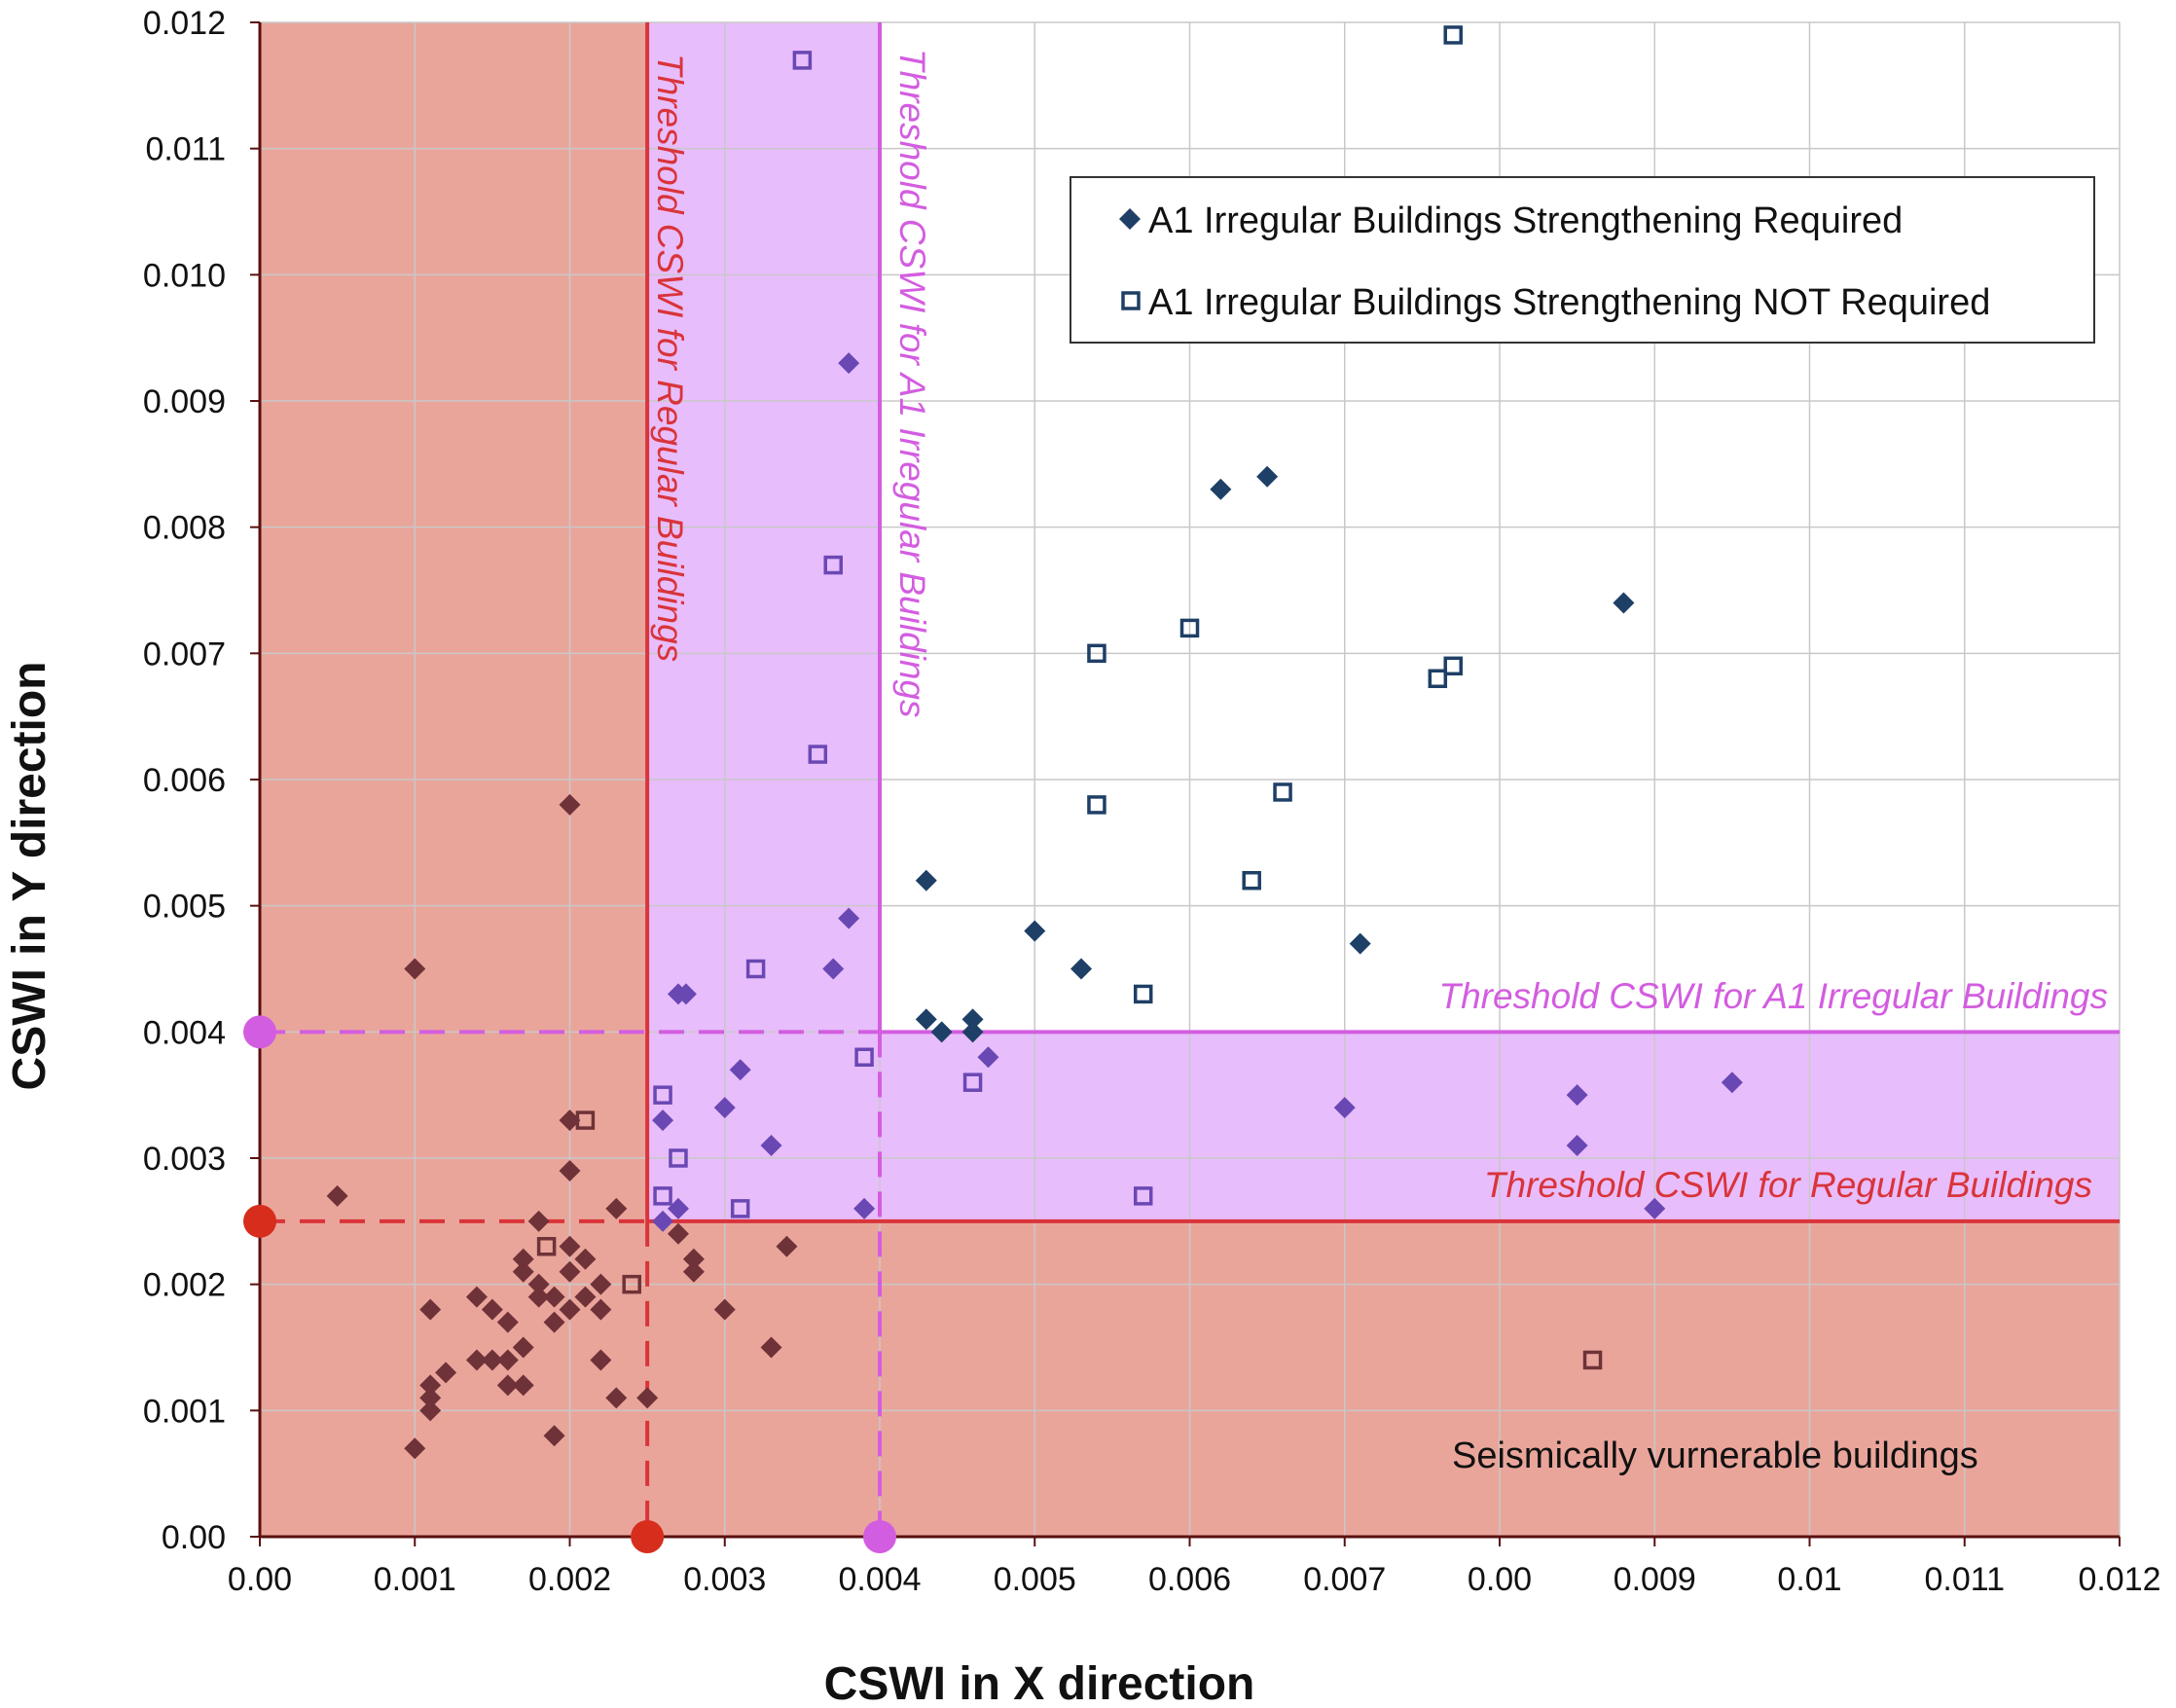 The height and width of the screenshot is (1708, 2176). What do you see at coordinates (184, 654) in the screenshot?
I see `y-tick-label: 0.007` at bounding box center [184, 654].